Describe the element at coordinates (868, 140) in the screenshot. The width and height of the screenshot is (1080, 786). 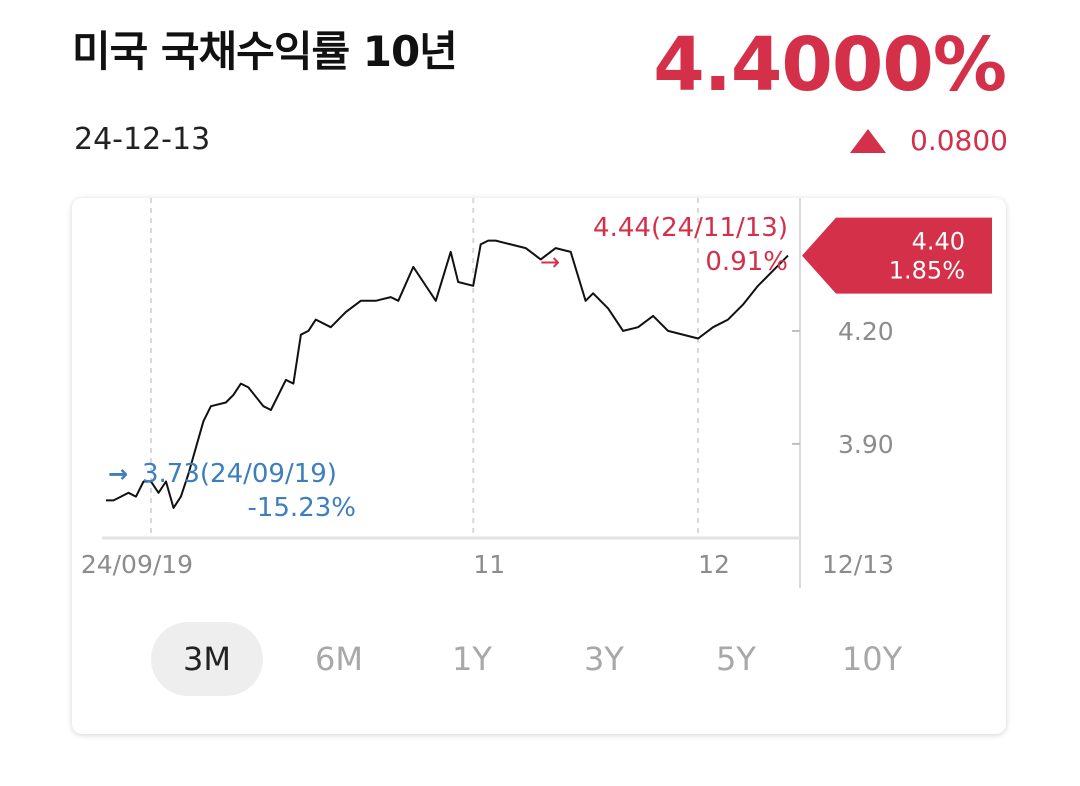
I see `triangle-up-icon` at that location.